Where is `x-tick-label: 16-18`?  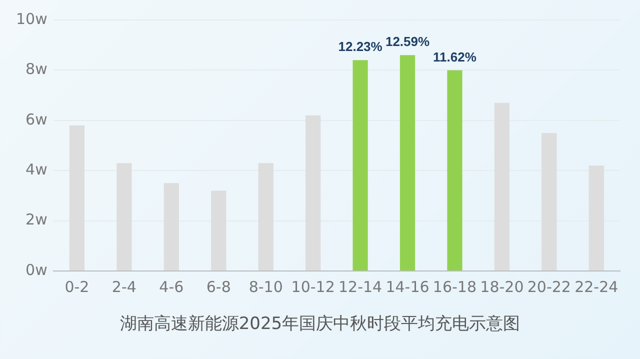
x-tick-label: 16-18 is located at coordinates (454, 287).